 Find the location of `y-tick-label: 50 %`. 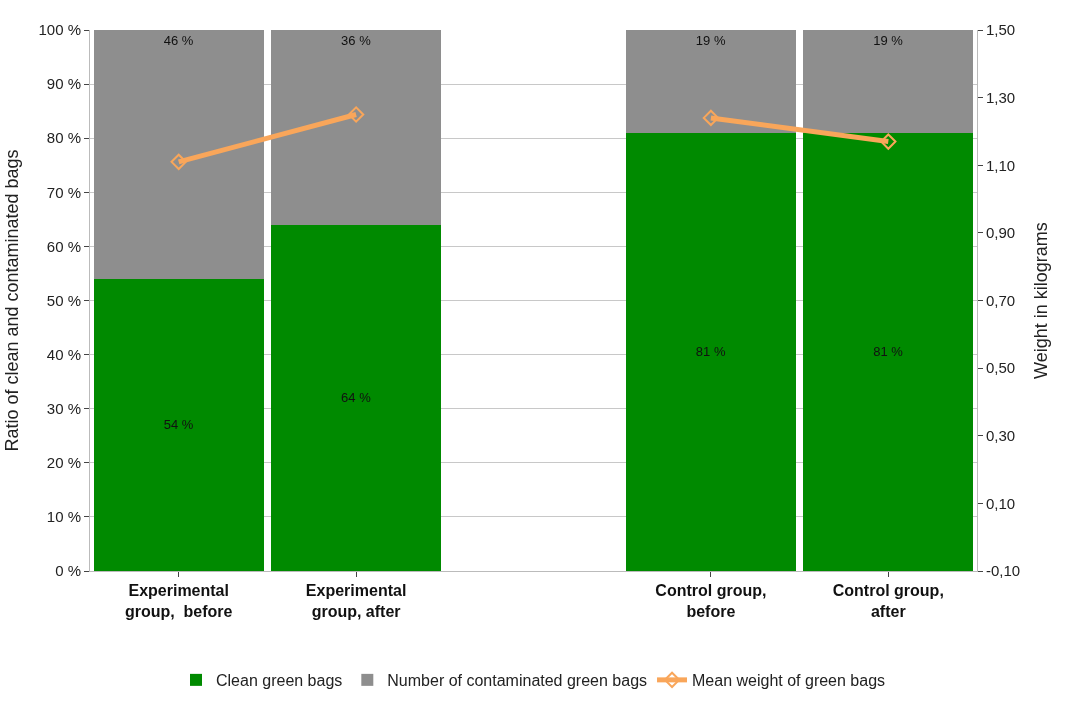

y-tick-label: 50 % is located at coordinates (63, 300).